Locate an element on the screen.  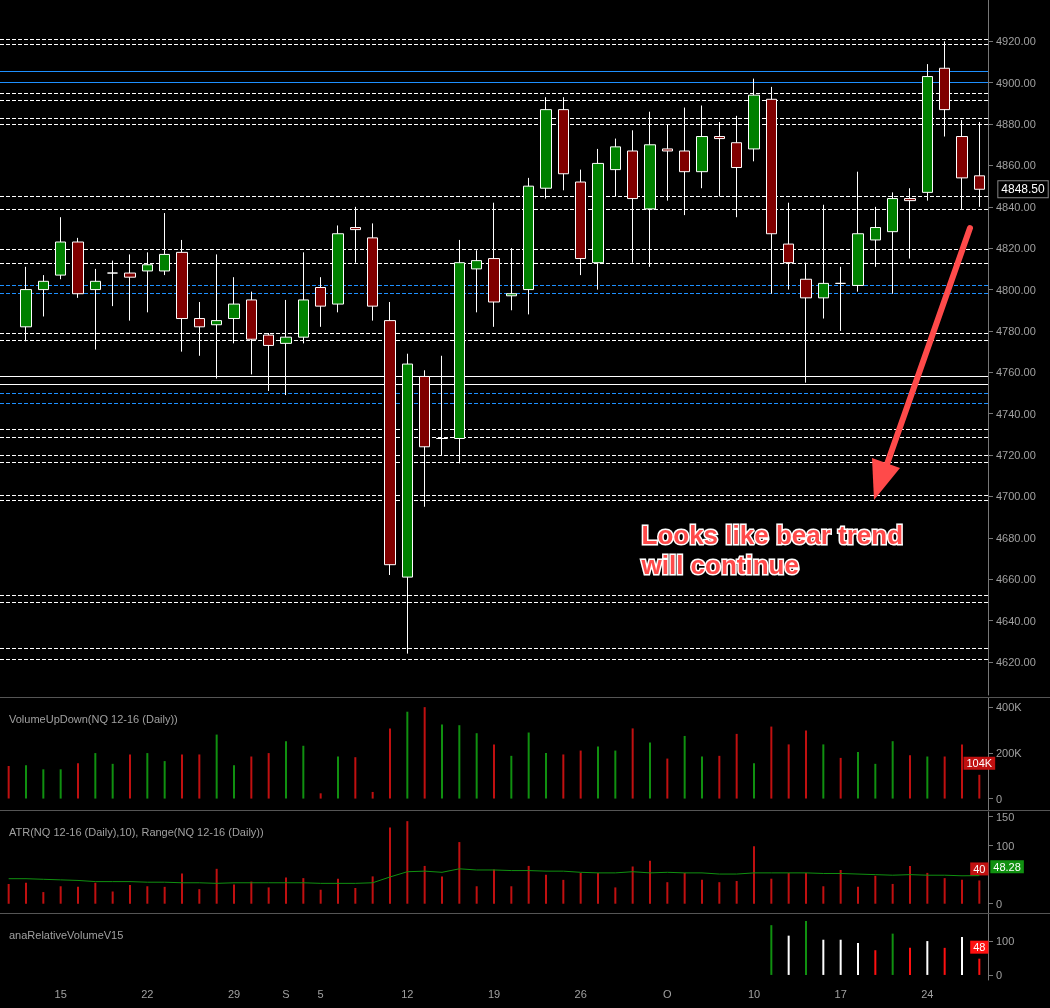
y-tick-label: 4780.00 is located at coordinates (1016, 330).